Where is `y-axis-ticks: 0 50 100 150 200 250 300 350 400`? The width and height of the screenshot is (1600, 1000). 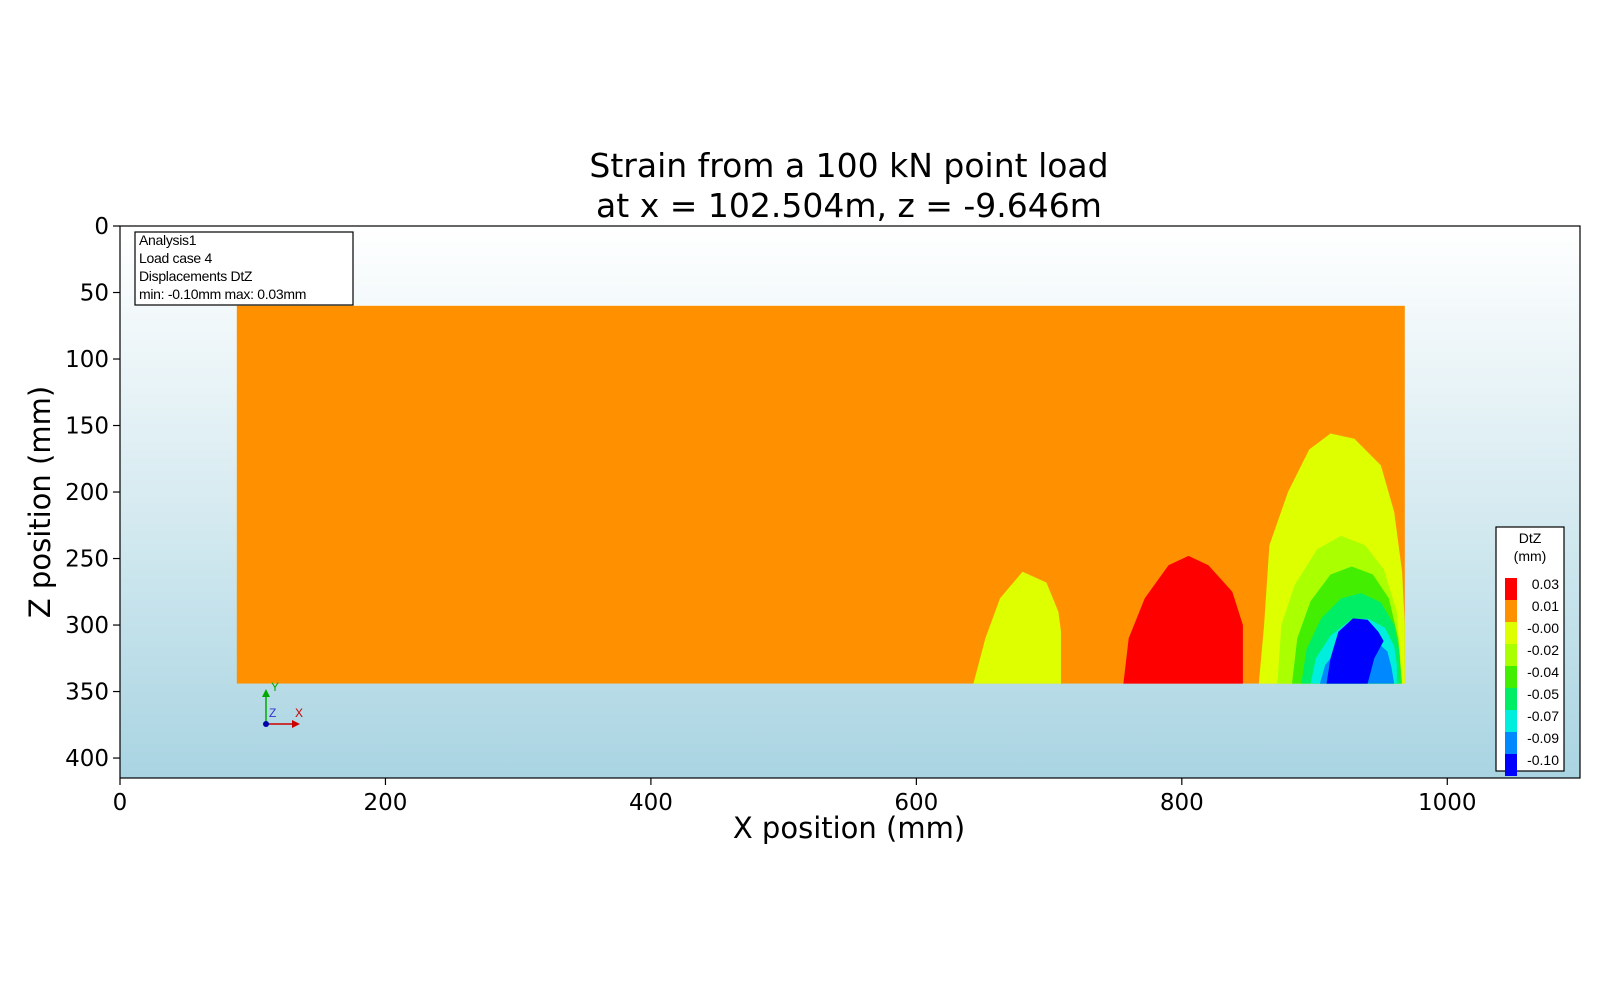 y-axis-ticks: 0 50 100 150 200 250 300 350 400 is located at coordinates (92, 493).